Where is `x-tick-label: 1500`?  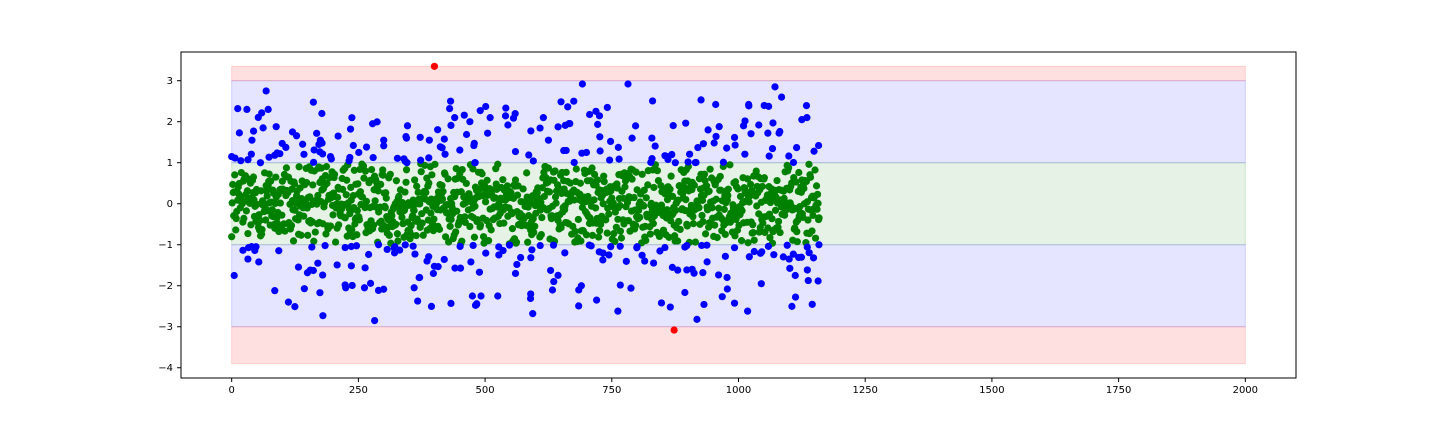
x-tick-label: 1500 is located at coordinates (991, 390).